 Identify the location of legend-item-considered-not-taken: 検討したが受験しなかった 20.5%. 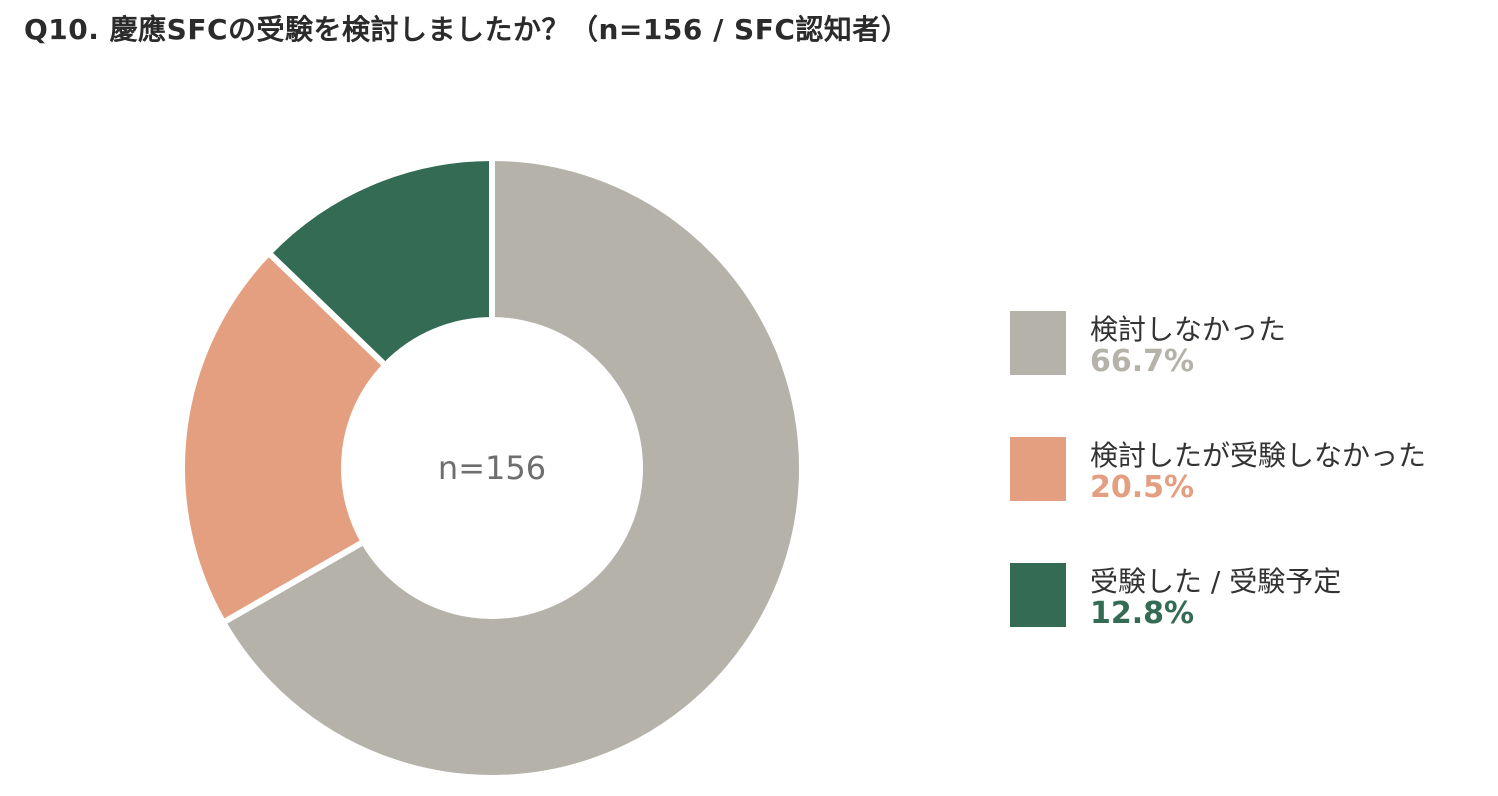
(1250, 497).